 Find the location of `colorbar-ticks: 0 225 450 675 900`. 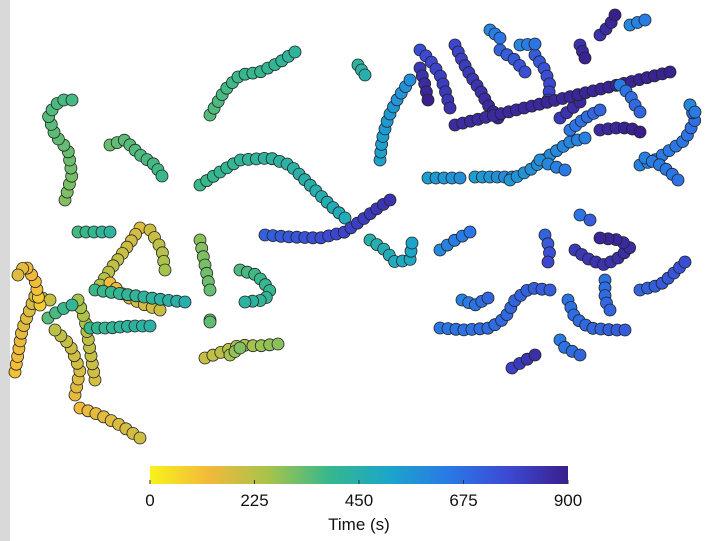

colorbar-ticks: 0 225 450 675 900 is located at coordinates (363, 495).